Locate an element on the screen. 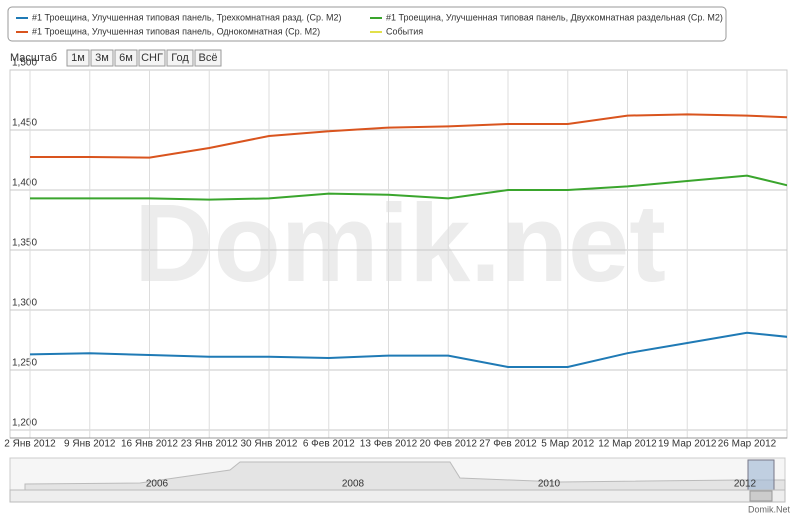 This screenshot has height=516, width=800. zoom-button: Год is located at coordinates (180, 58).